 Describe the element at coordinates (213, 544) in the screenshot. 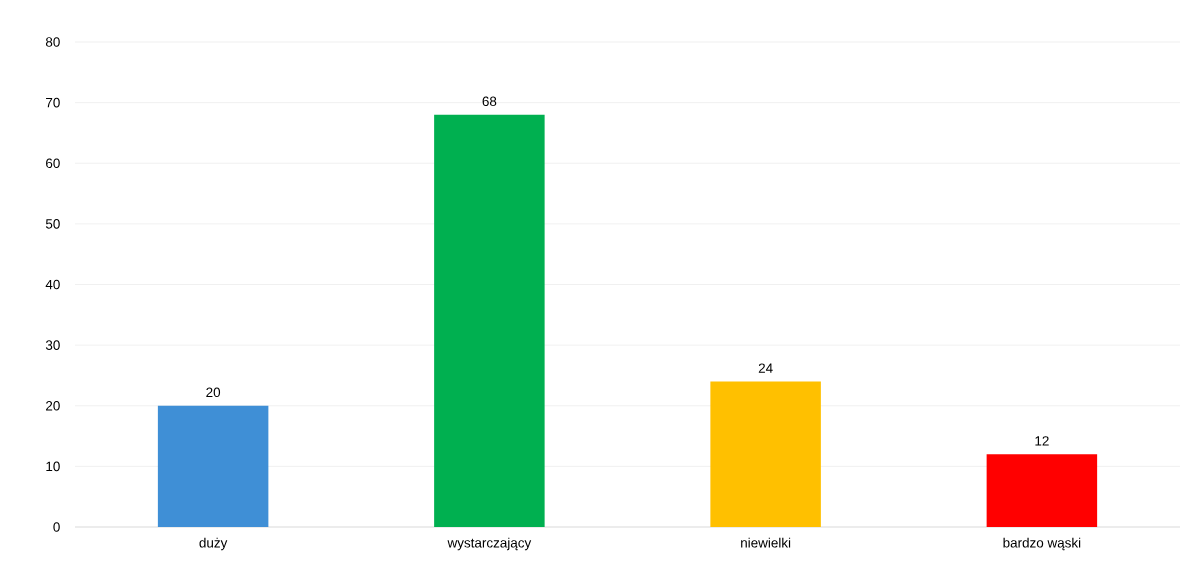

I see `x-tick-label: duży` at that location.